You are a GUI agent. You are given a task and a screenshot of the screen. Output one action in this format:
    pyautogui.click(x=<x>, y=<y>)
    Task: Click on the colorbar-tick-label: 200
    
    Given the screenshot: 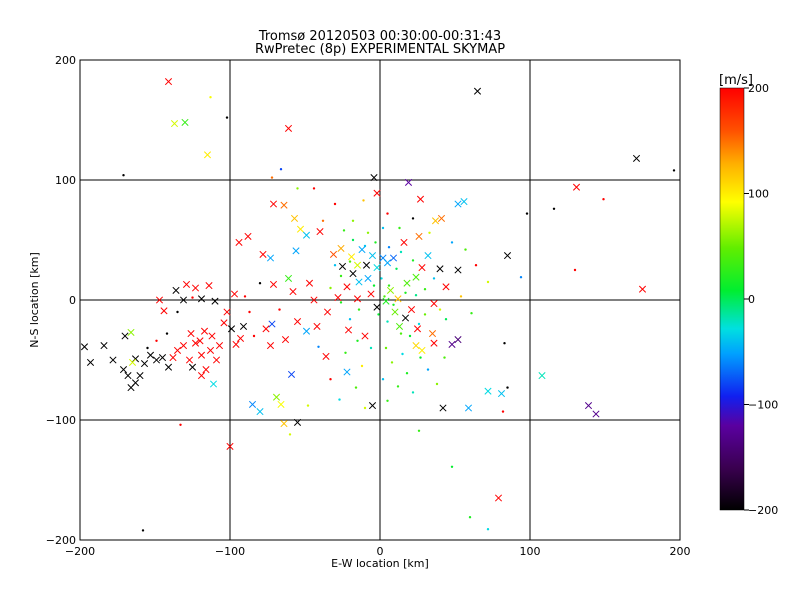 What is the action you would take?
    pyautogui.click(x=758, y=88)
    